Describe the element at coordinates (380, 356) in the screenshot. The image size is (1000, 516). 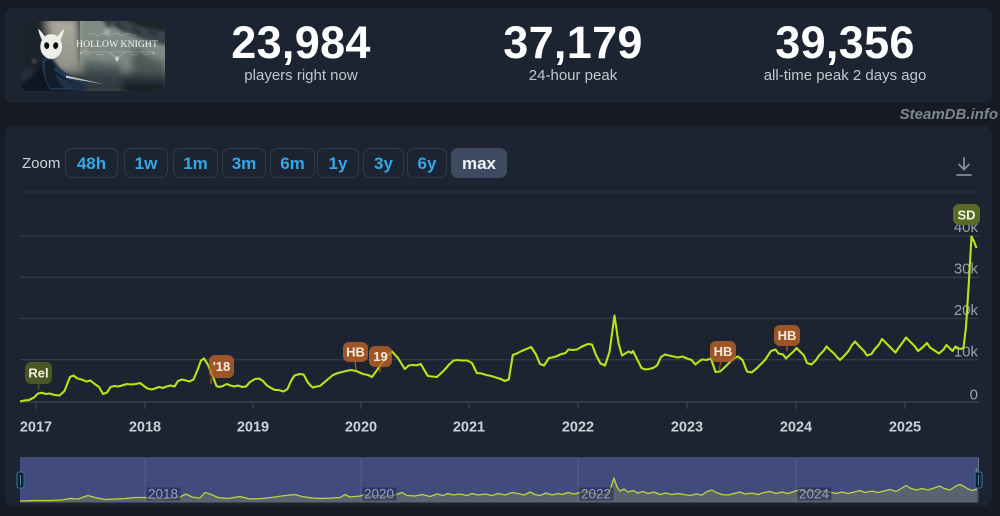
I see `svg-text: 19` at that location.